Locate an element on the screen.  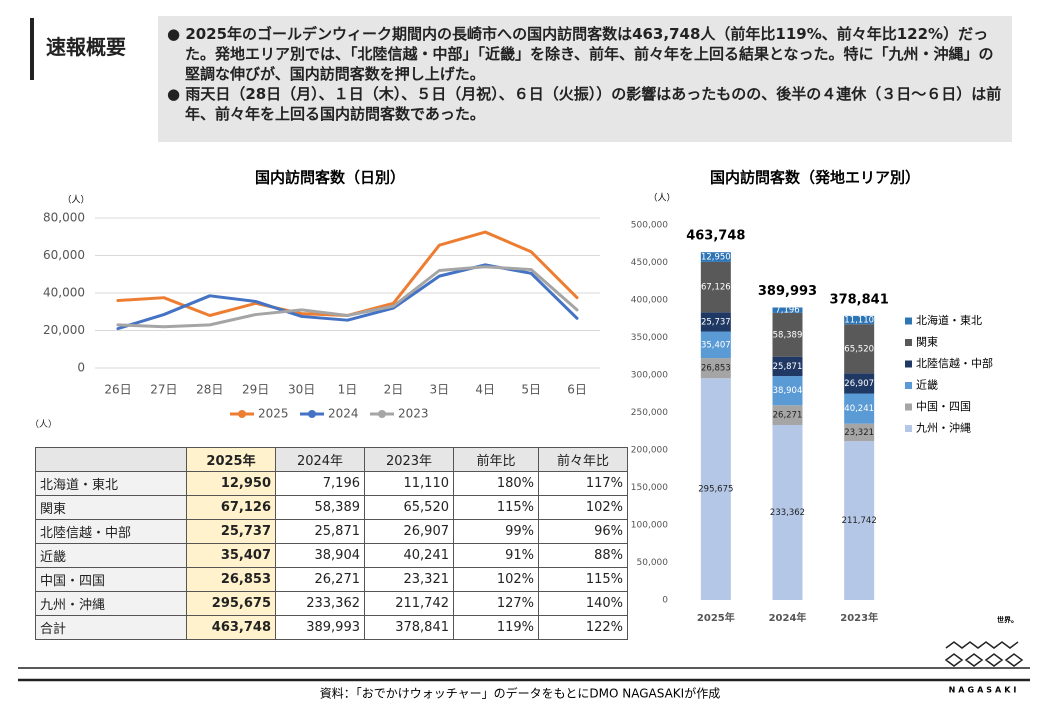
y-tick-label: 250,000 is located at coordinates (649, 413).